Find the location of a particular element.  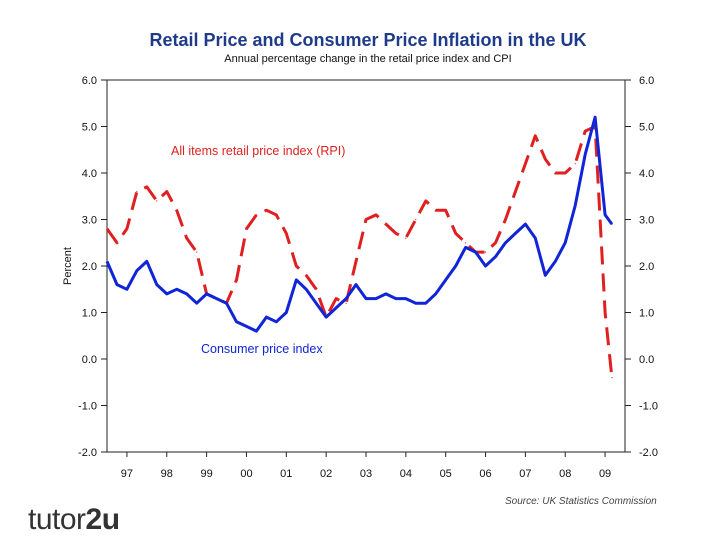

y-axis-label: Percent is located at coordinates (68, 266).